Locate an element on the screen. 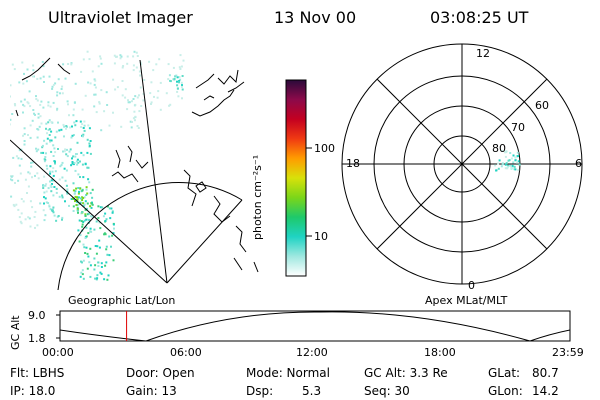 This screenshot has height=400, width=600. colorbar is located at coordinates (298, 178).